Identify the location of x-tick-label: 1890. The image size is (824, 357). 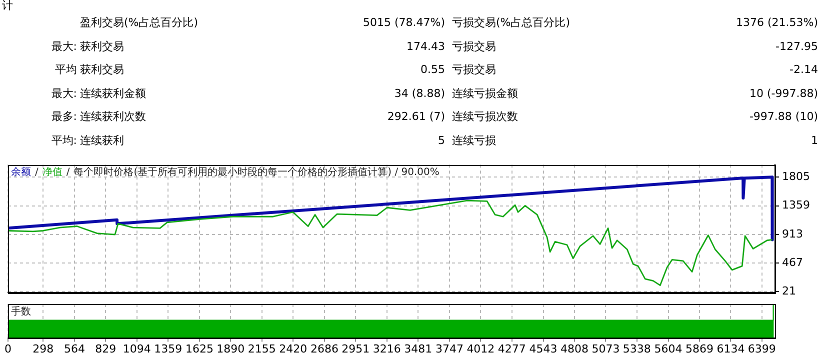
(230, 349).